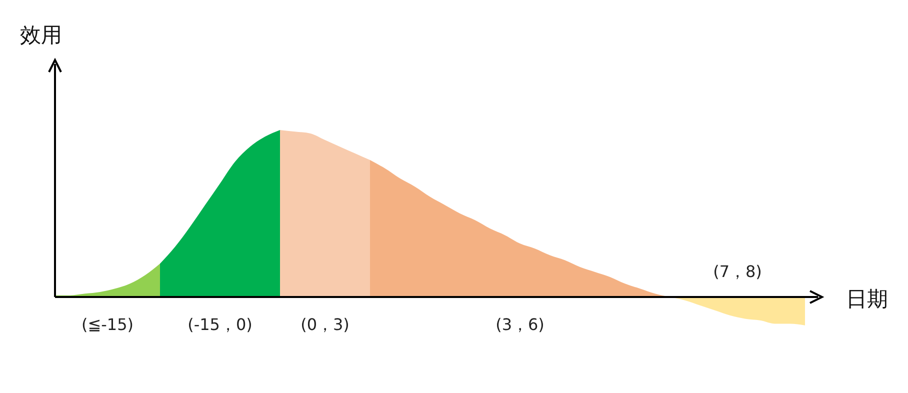  What do you see at coordinates (867, 299) in the screenshot?
I see `x-axis-title: 日期` at bounding box center [867, 299].